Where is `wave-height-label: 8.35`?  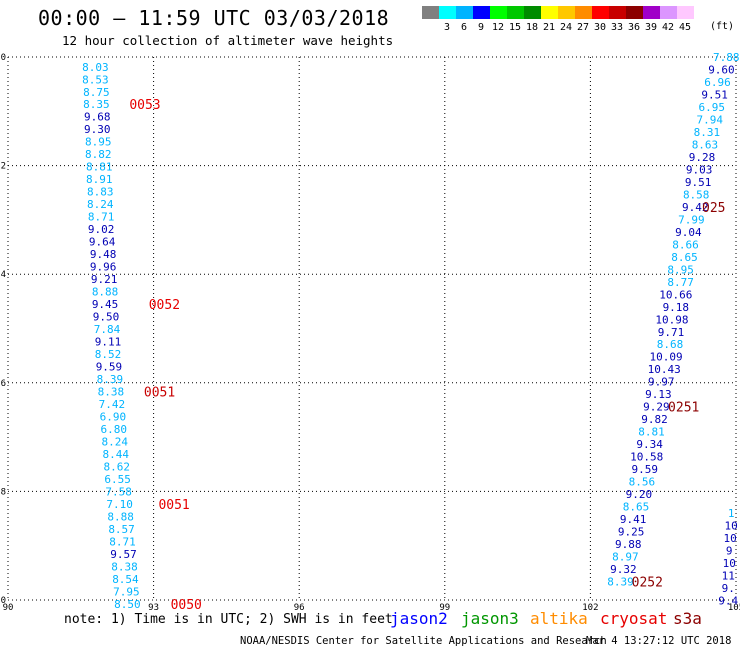
wave-height-label: 8.35 is located at coordinates (96, 104).